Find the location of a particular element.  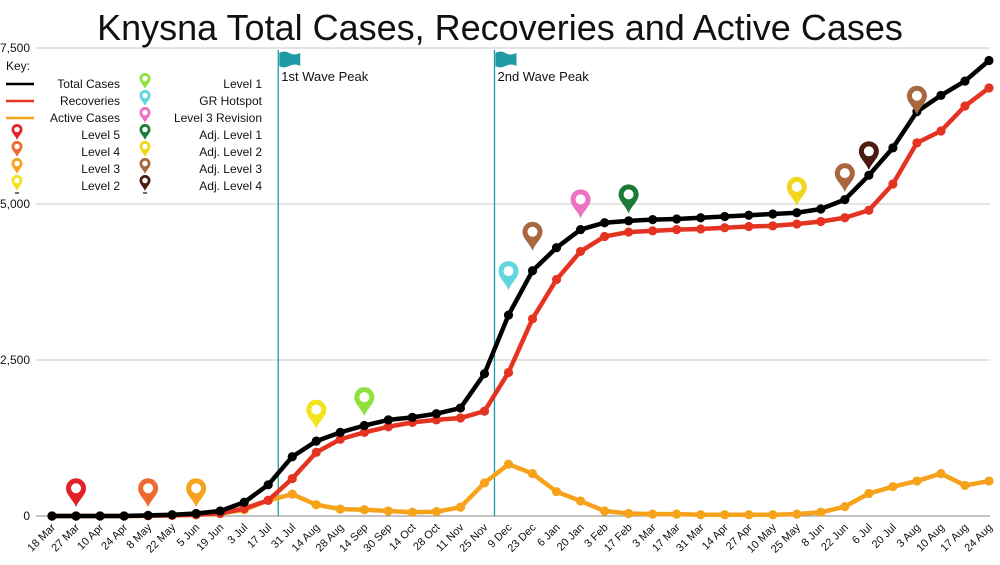

x-tick-label: 17 Jul is located at coordinates (259, 536).